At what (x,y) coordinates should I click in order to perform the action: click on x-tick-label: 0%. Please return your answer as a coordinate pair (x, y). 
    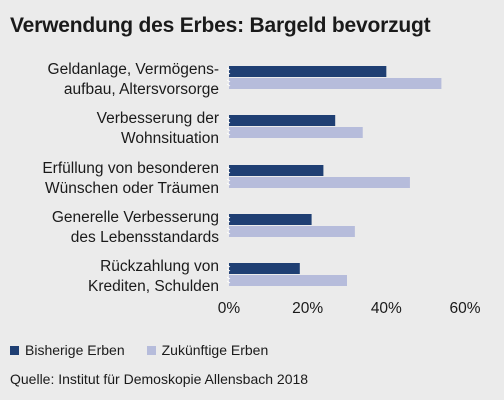
    Looking at the image, I should click on (229, 308).